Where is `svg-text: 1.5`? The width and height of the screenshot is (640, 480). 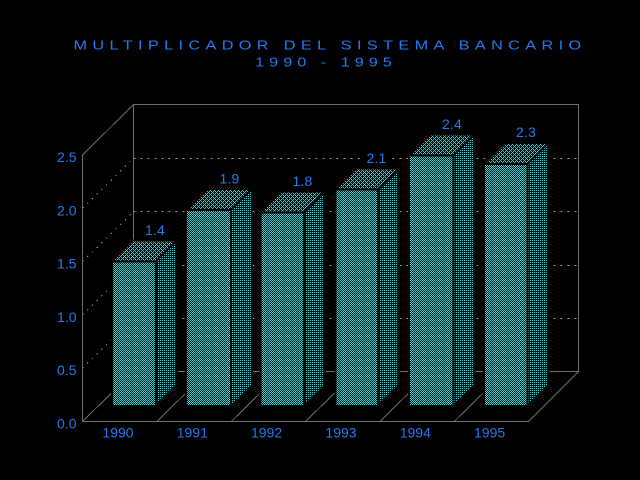
svg-text: 1.5 is located at coordinates (67, 264).